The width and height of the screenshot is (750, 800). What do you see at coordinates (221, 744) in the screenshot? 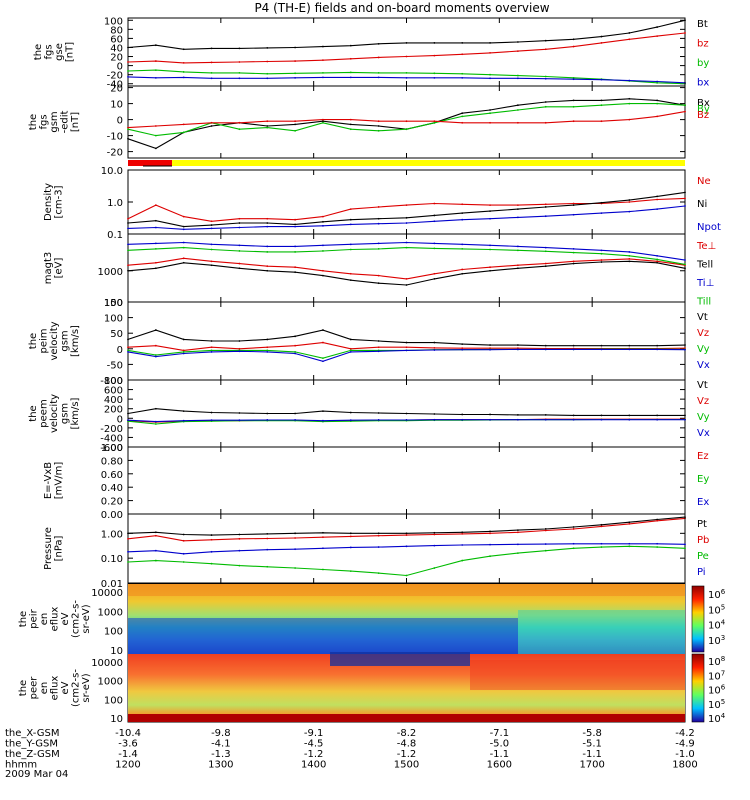
I see `ephemeris-value: -4.1` at bounding box center [221, 744].